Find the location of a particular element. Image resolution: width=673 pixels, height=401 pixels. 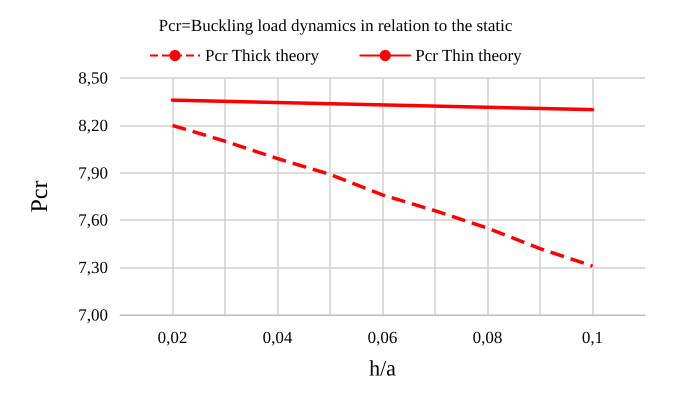

legend-label: Pcr Thin theory is located at coordinates (468, 55).